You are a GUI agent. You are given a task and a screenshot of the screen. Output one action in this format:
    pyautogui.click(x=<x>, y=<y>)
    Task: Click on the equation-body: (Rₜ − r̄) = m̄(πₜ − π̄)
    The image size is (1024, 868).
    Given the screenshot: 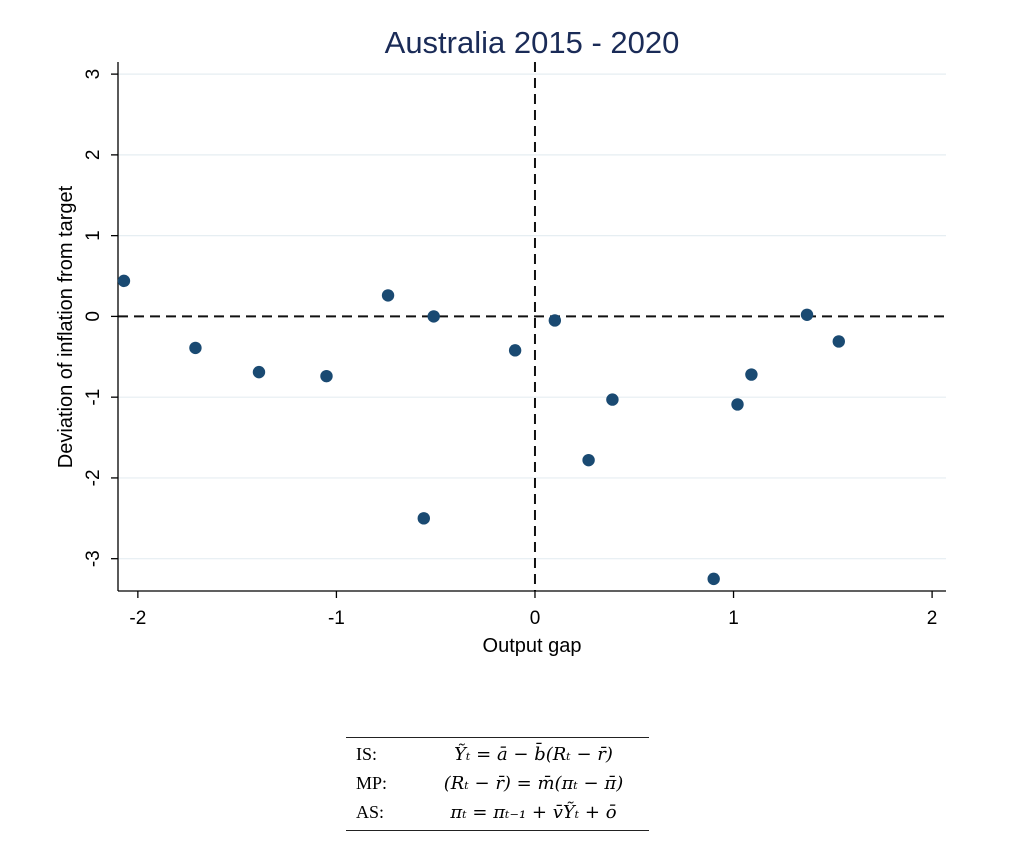 What is the action you would take?
    pyautogui.click(x=533, y=783)
    